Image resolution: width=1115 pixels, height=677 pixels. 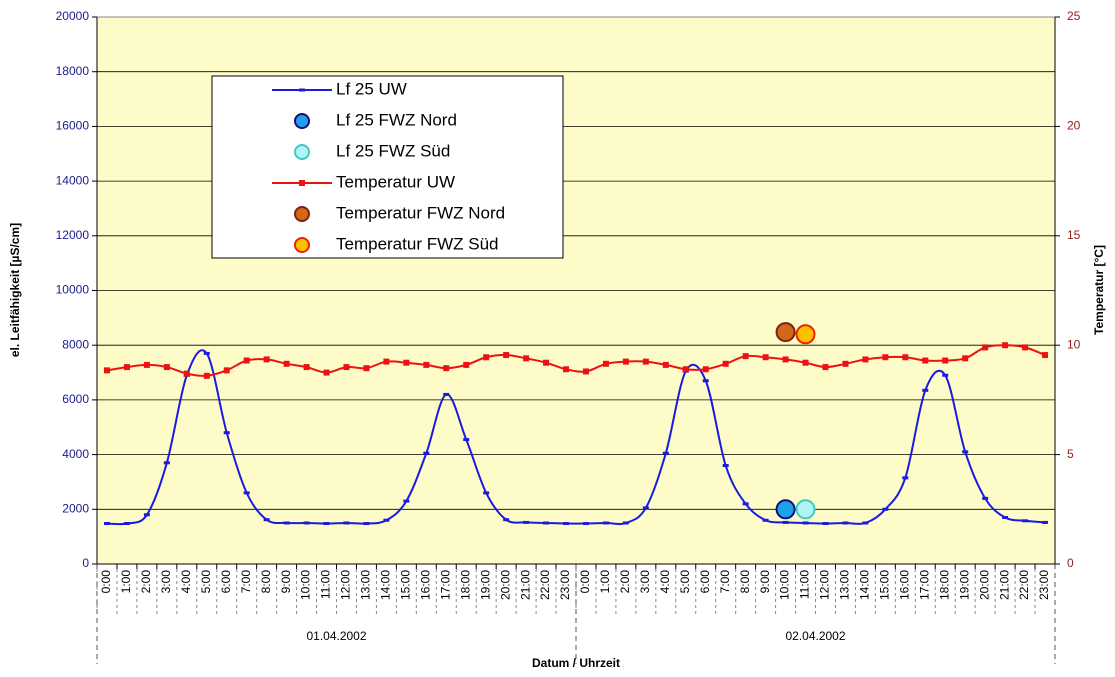 I want to click on x-tick-label: 18:00, so click(x=465, y=585).